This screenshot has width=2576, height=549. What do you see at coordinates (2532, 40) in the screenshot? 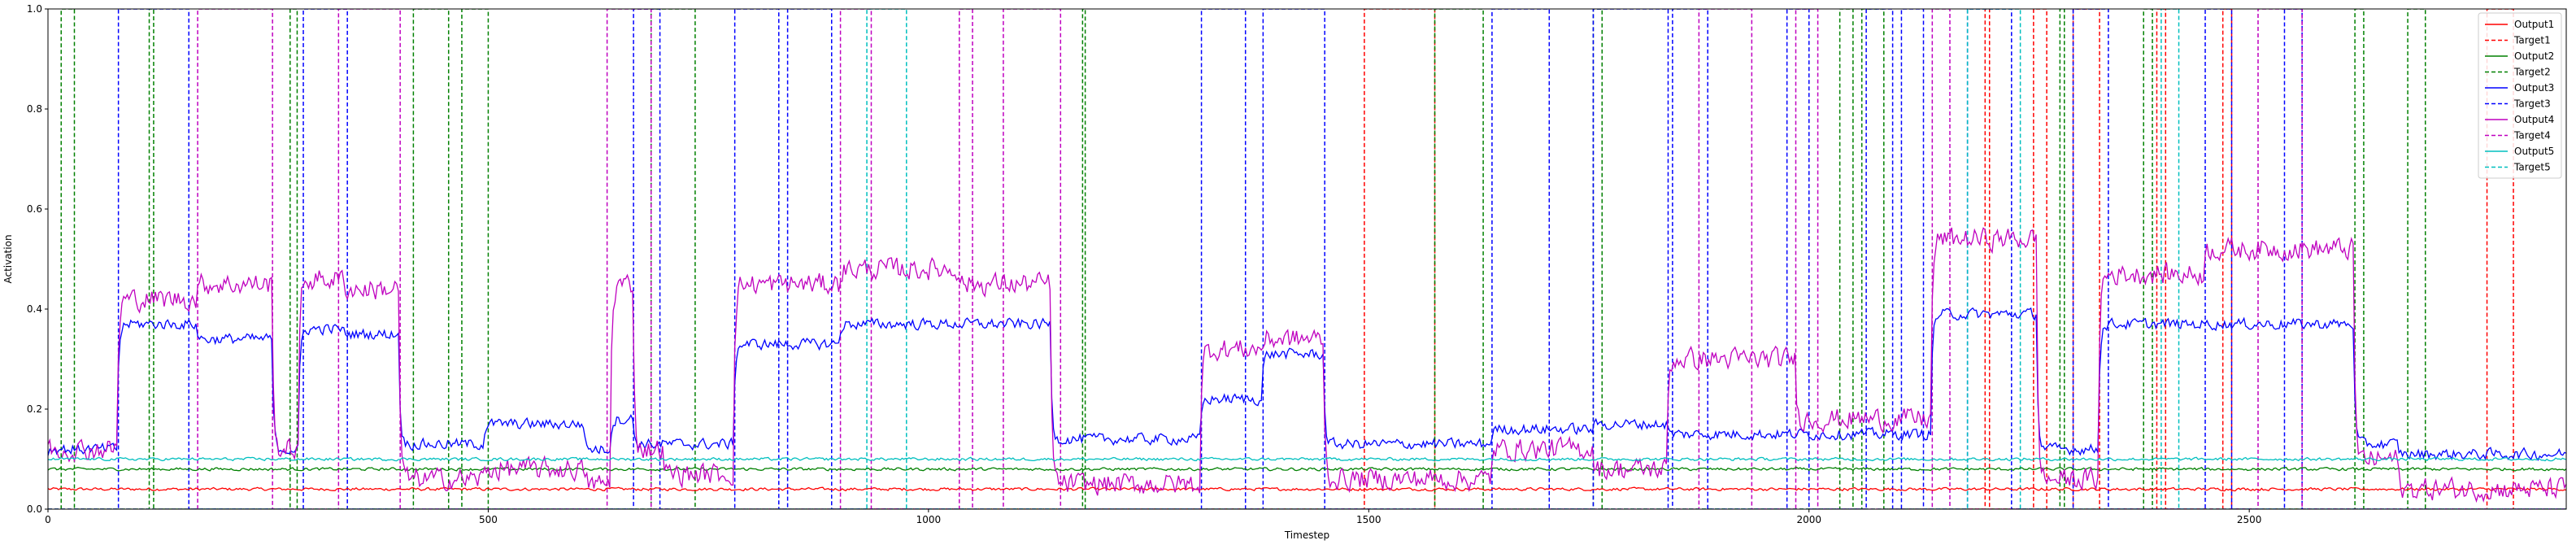
I see `legend-label: Target1` at bounding box center [2532, 40].